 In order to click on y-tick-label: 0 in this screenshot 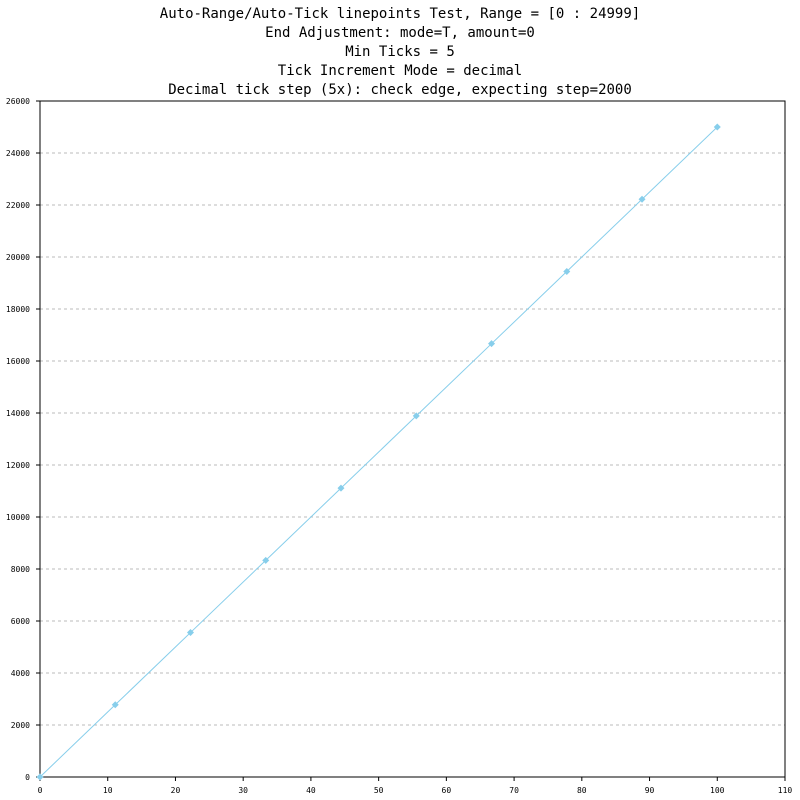, I will do `click(27, 777)`.